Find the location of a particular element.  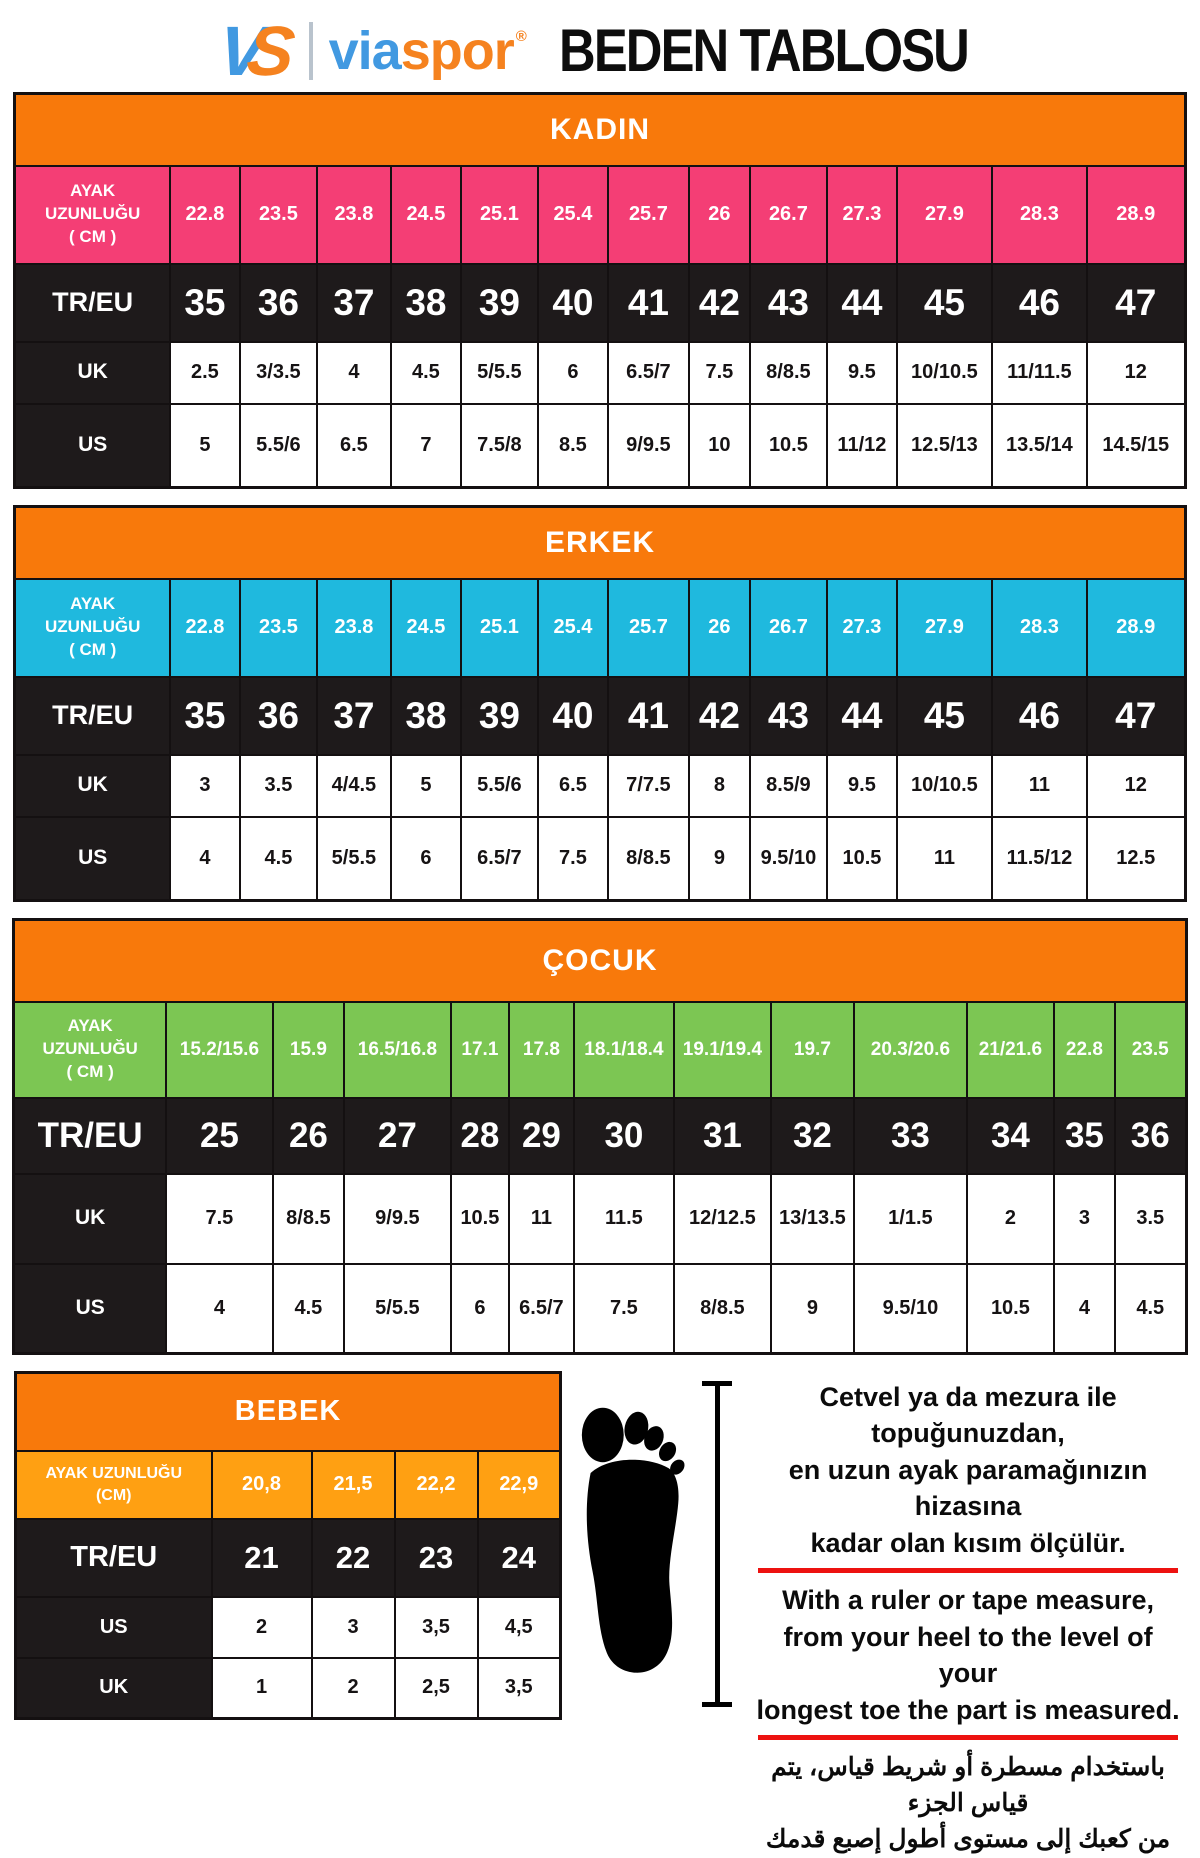

erkek-tr_eu-value-cell: 38 is located at coordinates (425, 715).